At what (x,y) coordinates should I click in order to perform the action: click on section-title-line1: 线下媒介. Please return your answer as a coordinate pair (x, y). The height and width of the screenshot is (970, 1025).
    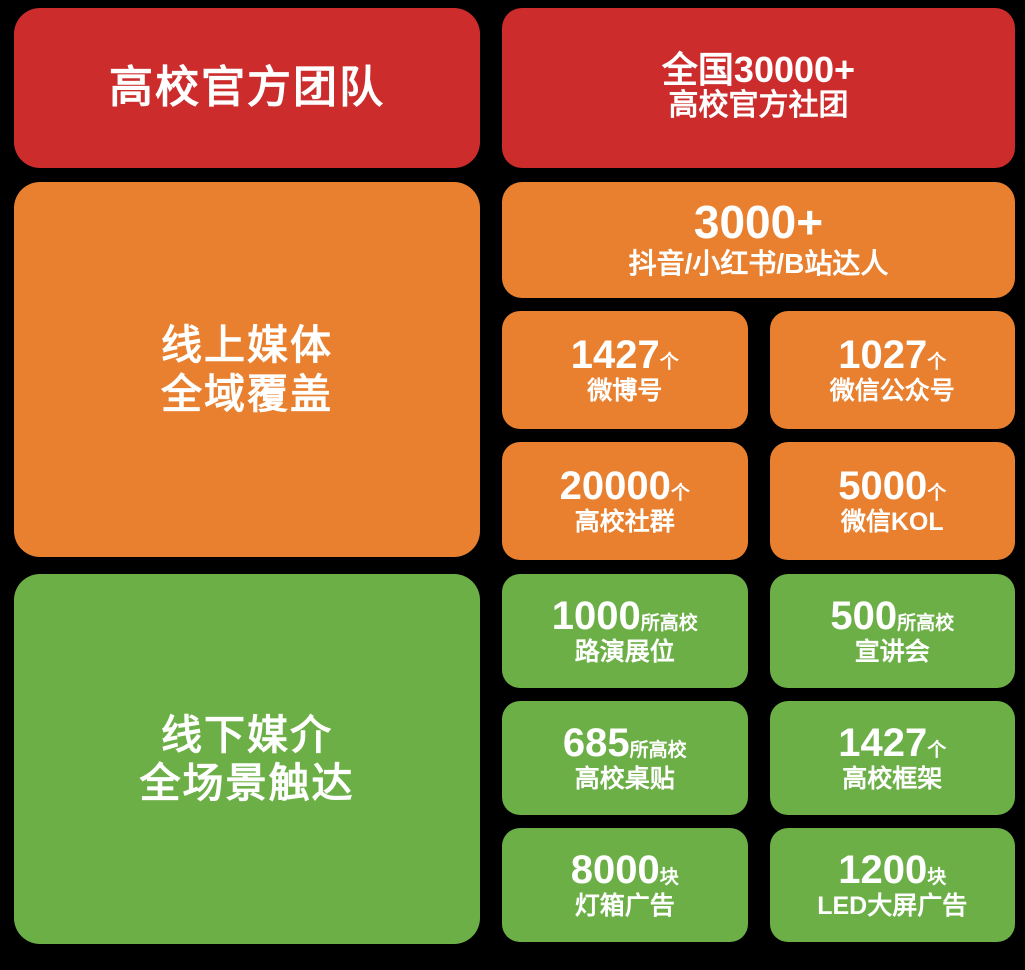
    Looking at the image, I should click on (247, 734).